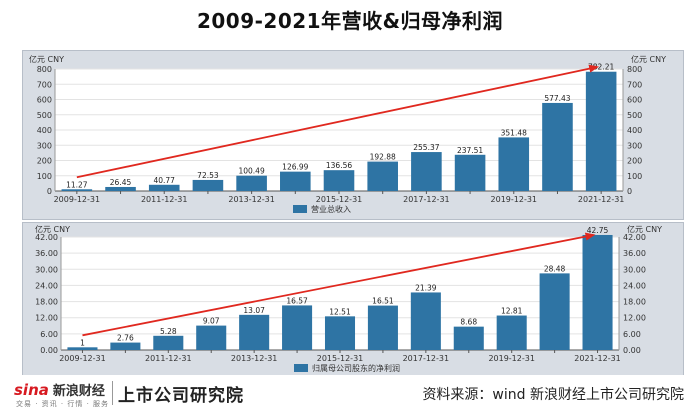 The height and width of the screenshot is (413, 700). I want to click on revenue-y-tick-right: 600, so click(634, 100).